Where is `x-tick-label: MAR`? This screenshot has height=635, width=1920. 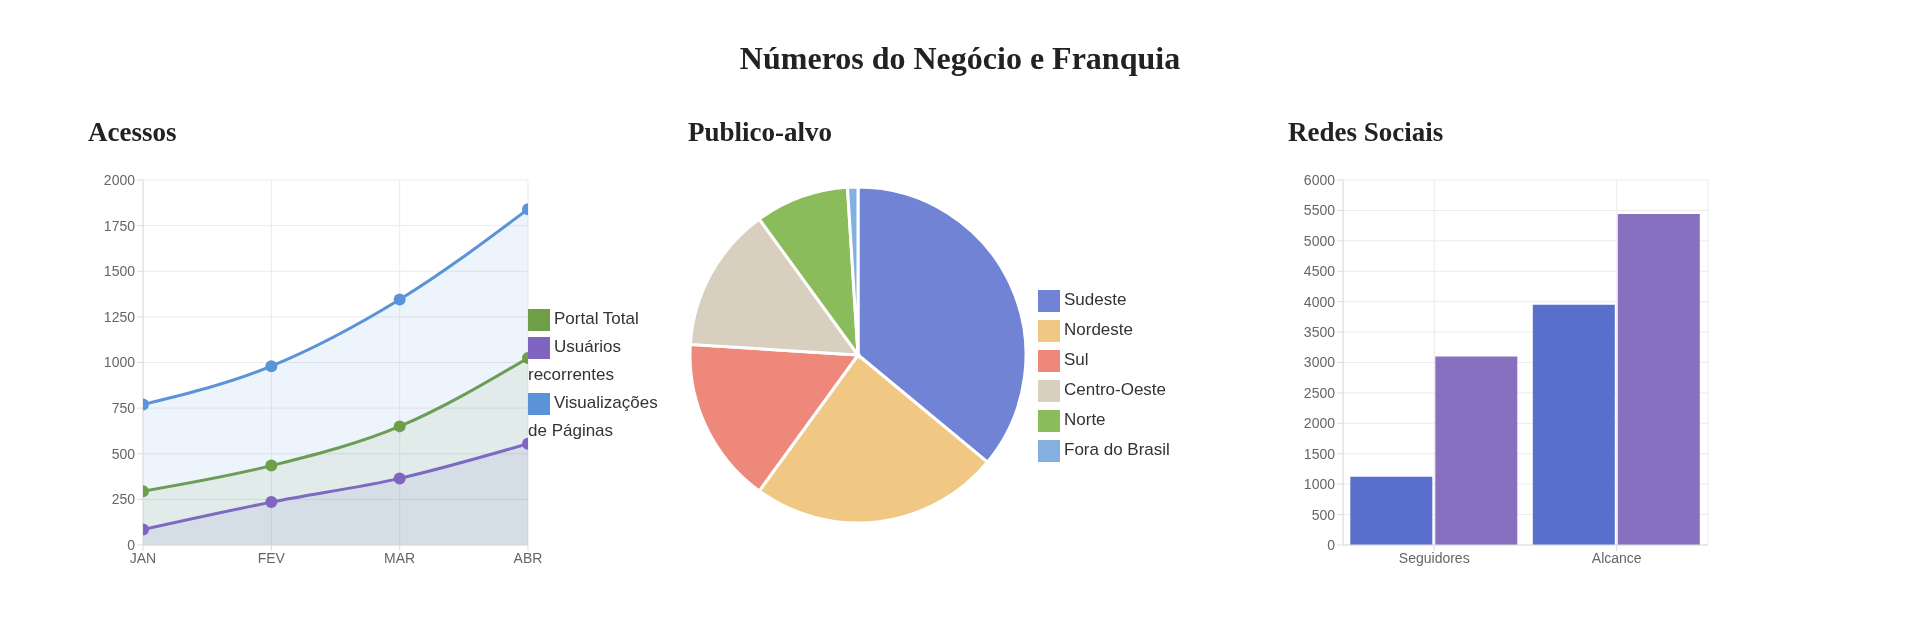 x-tick-label: MAR is located at coordinates (400, 557).